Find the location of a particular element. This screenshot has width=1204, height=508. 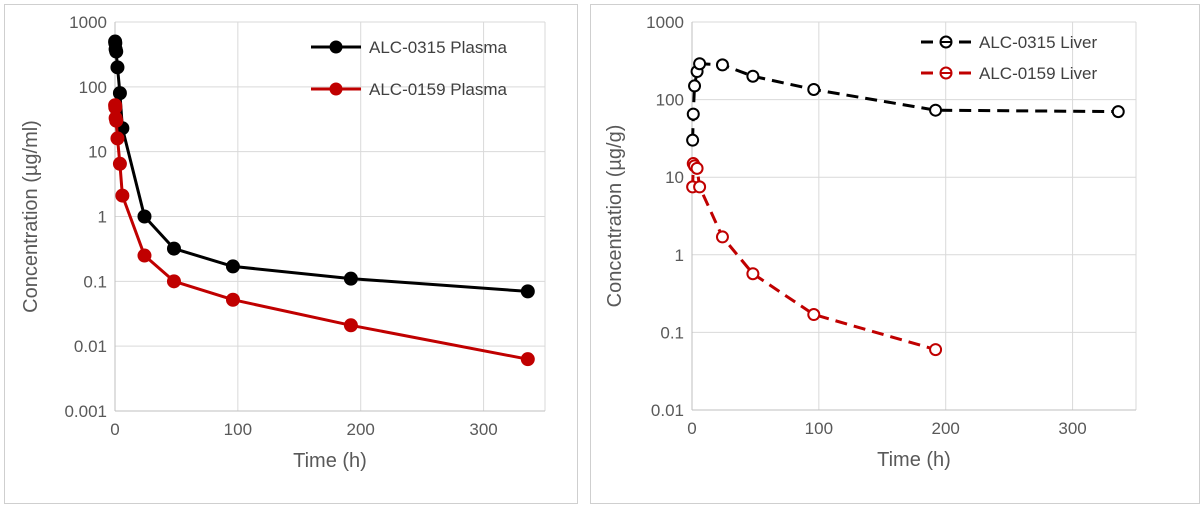

y-tick-label: 0.001 is located at coordinates (85, 411).